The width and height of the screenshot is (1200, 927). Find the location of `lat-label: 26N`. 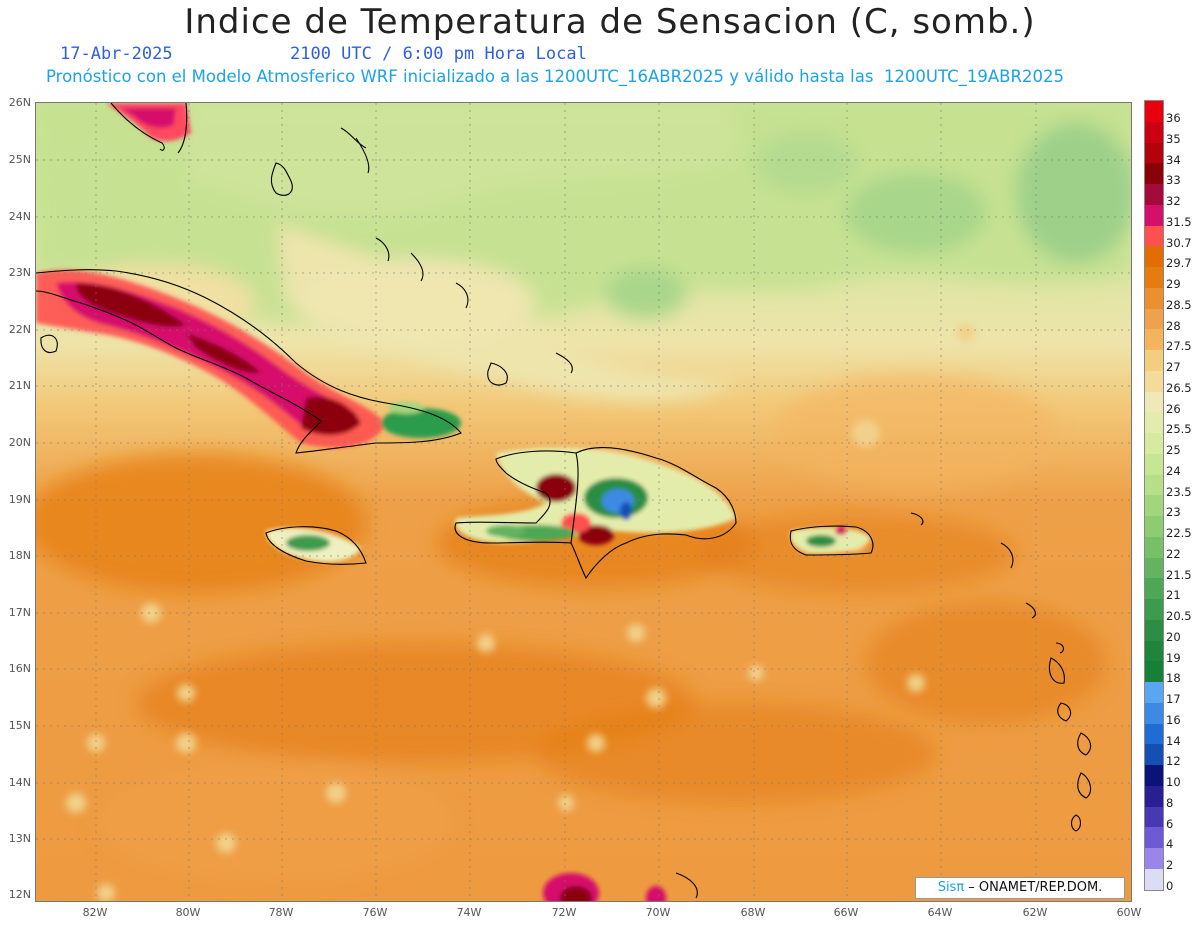

lat-label: 26N is located at coordinates (19, 102).